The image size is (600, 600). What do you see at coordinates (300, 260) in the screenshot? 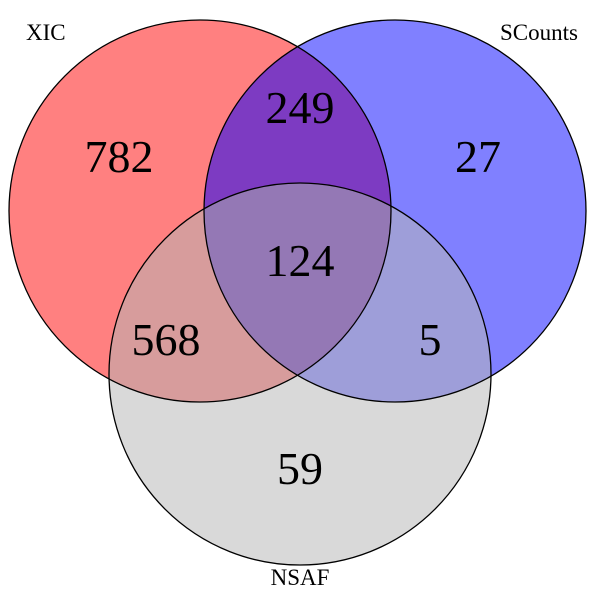
I see `all-sets-count: 124` at bounding box center [300, 260].